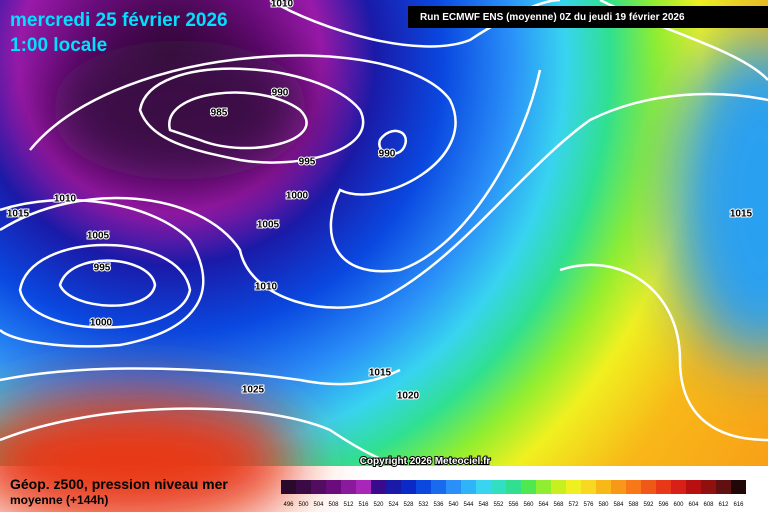  Describe the element at coordinates (618, 505) in the screenshot. I see `scale-label: 584` at that location.